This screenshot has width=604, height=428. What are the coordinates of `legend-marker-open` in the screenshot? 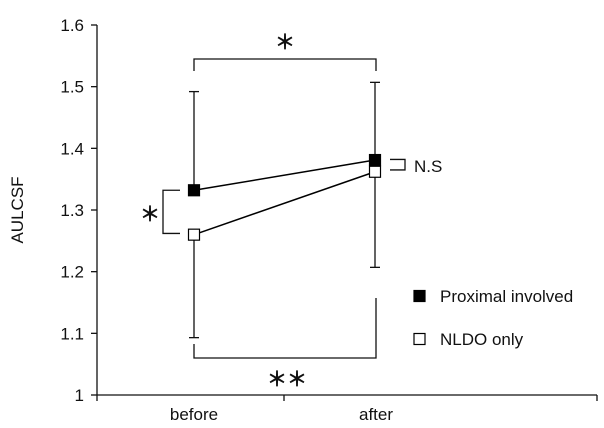 It's located at (419, 339).